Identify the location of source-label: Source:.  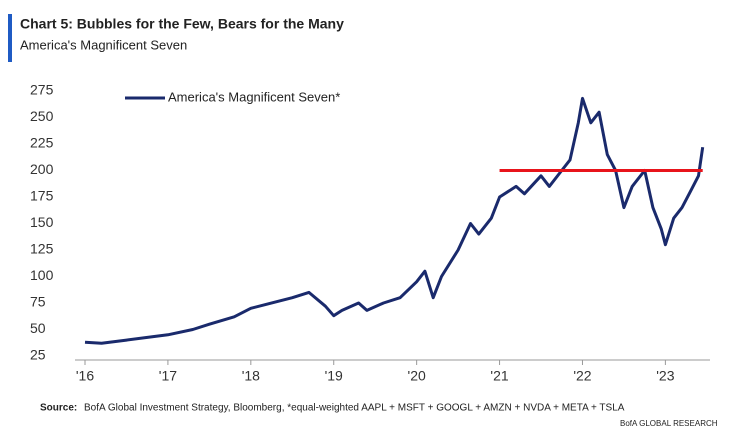
(58, 408).